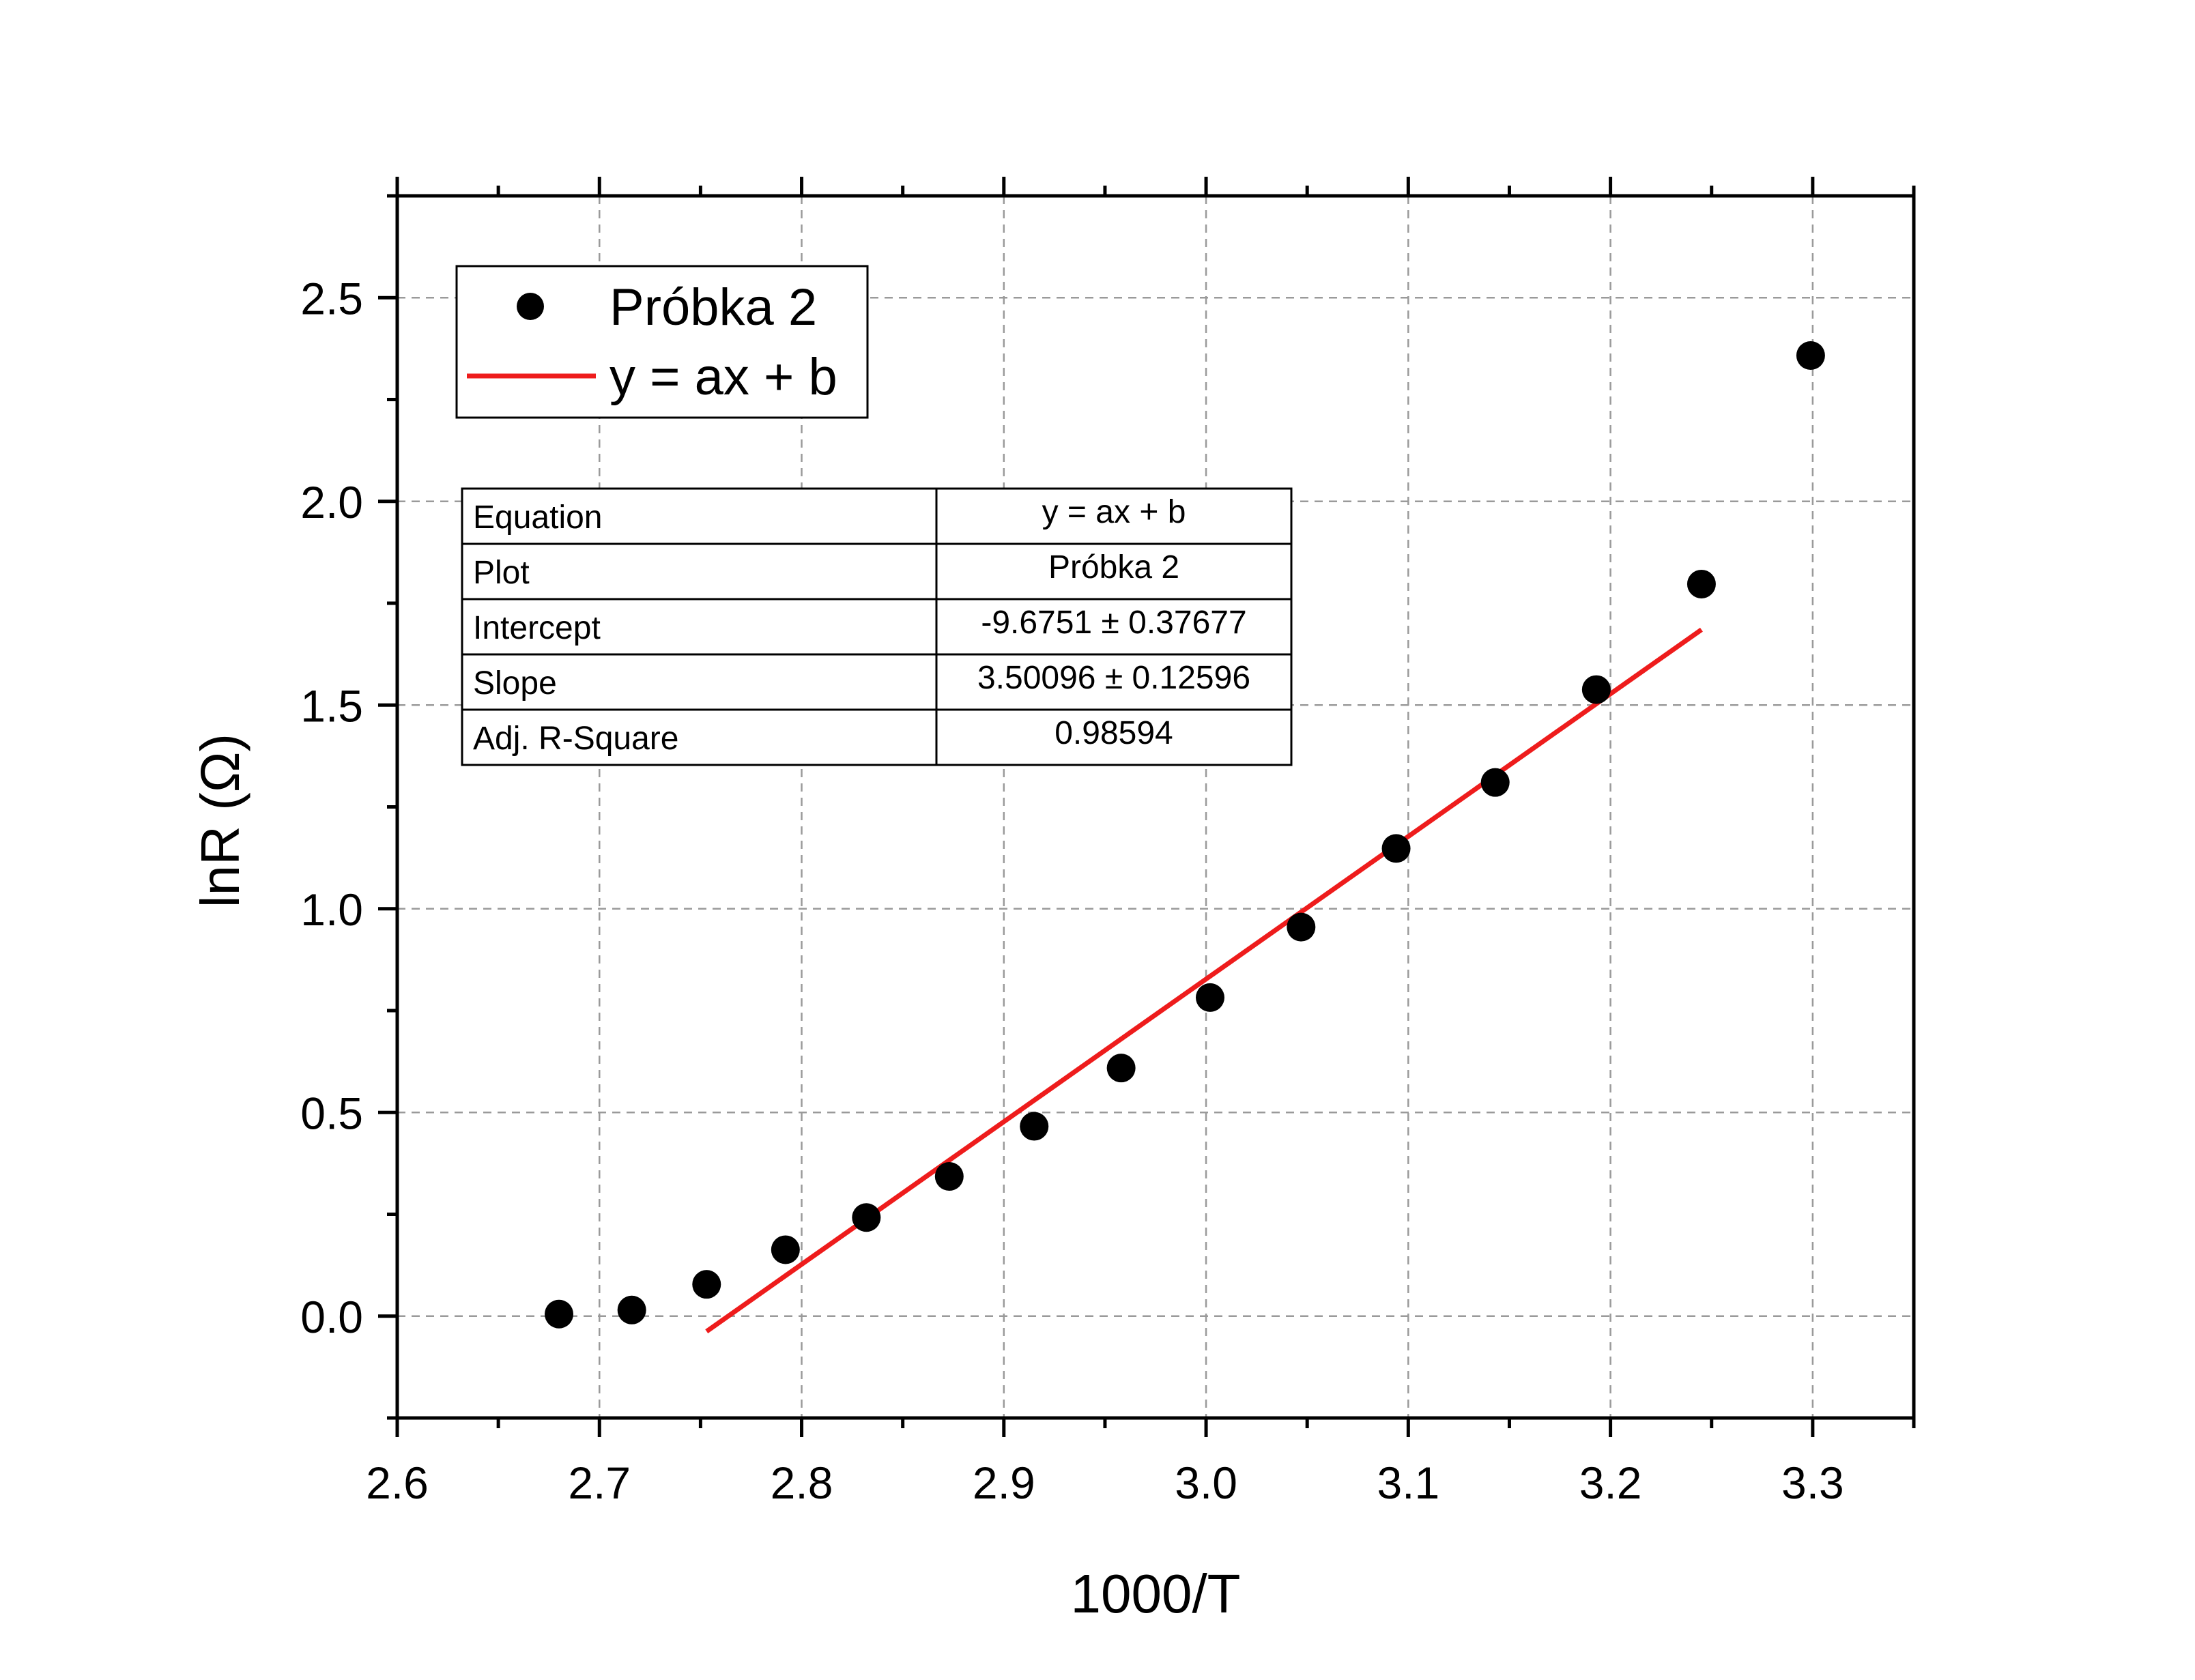  What do you see at coordinates (802, 1483) in the screenshot?
I see `x-tick-label: 2.8` at bounding box center [802, 1483].